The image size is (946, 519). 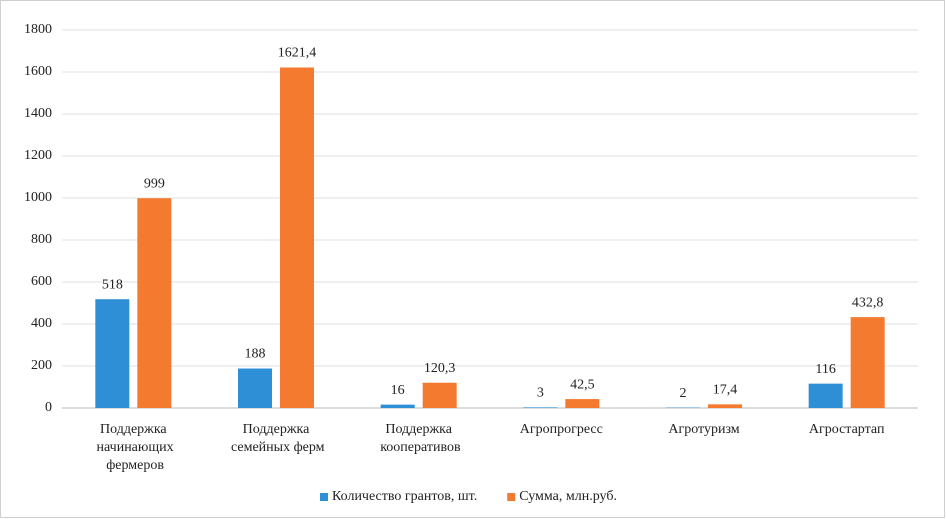 What do you see at coordinates (38, 197) in the screenshot?
I see `y-tick-label: 1000` at bounding box center [38, 197].